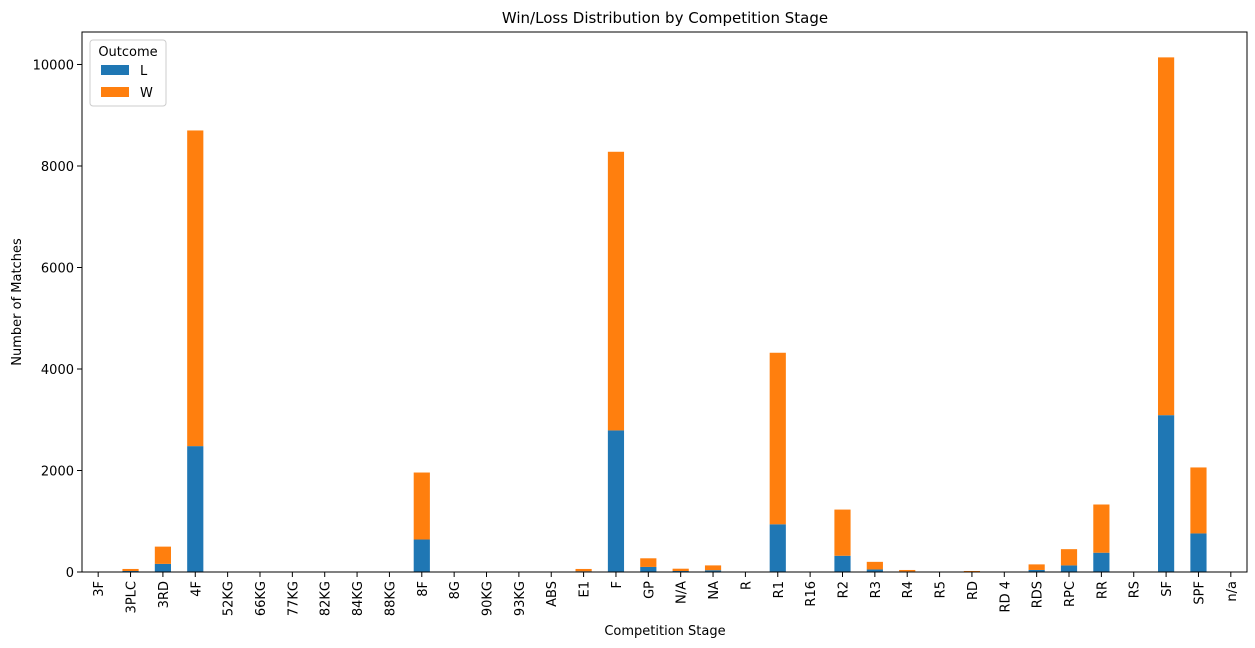 This screenshot has width=1255, height=648. What do you see at coordinates (1232, 591) in the screenshot?
I see `x-tick-label: n/a` at bounding box center [1232, 591].